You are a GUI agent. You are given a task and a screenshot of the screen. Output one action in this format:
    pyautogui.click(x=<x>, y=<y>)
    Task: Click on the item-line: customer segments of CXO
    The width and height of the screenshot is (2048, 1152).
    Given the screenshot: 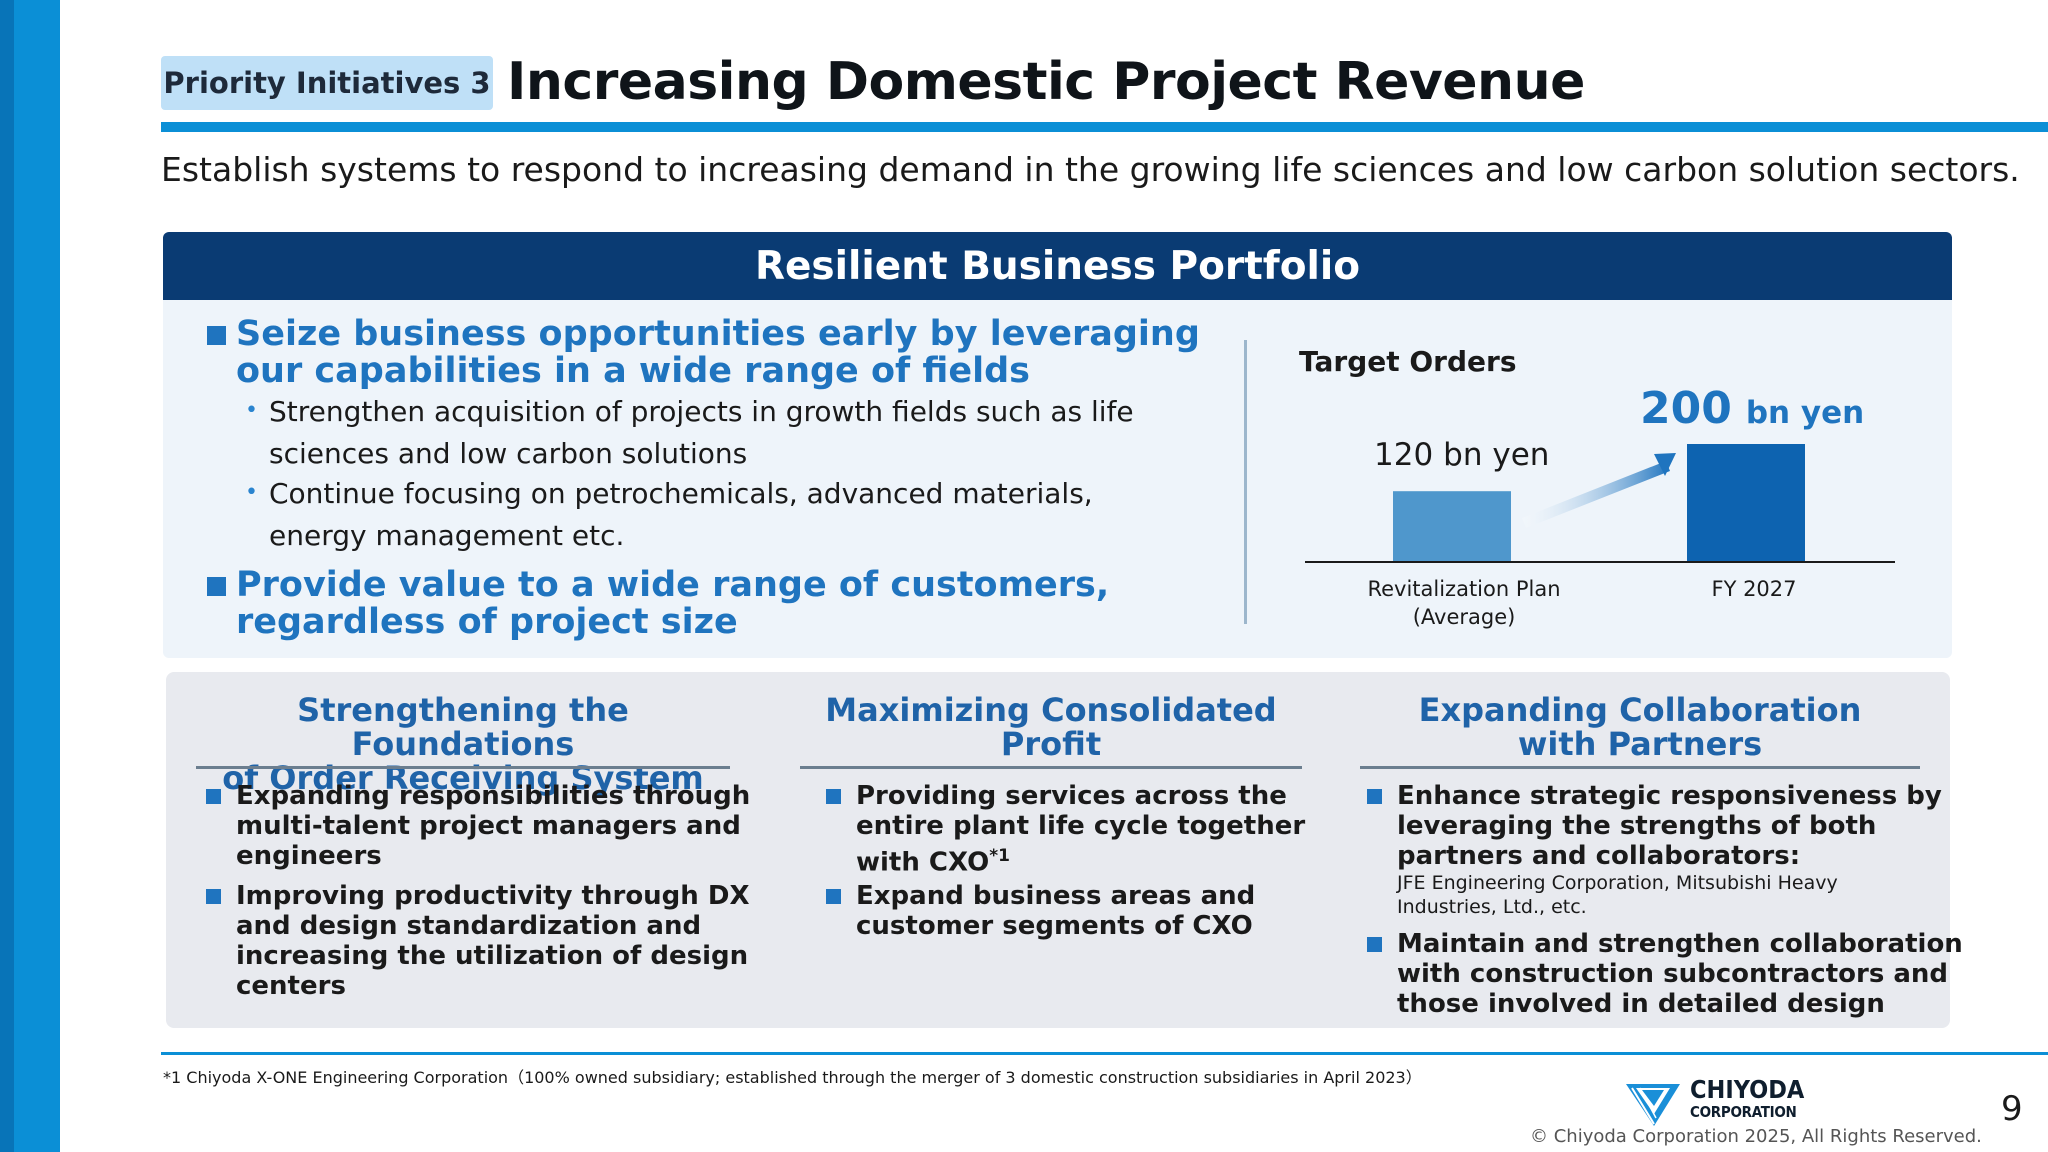 What is the action you would take?
    pyautogui.click(x=1054, y=926)
    